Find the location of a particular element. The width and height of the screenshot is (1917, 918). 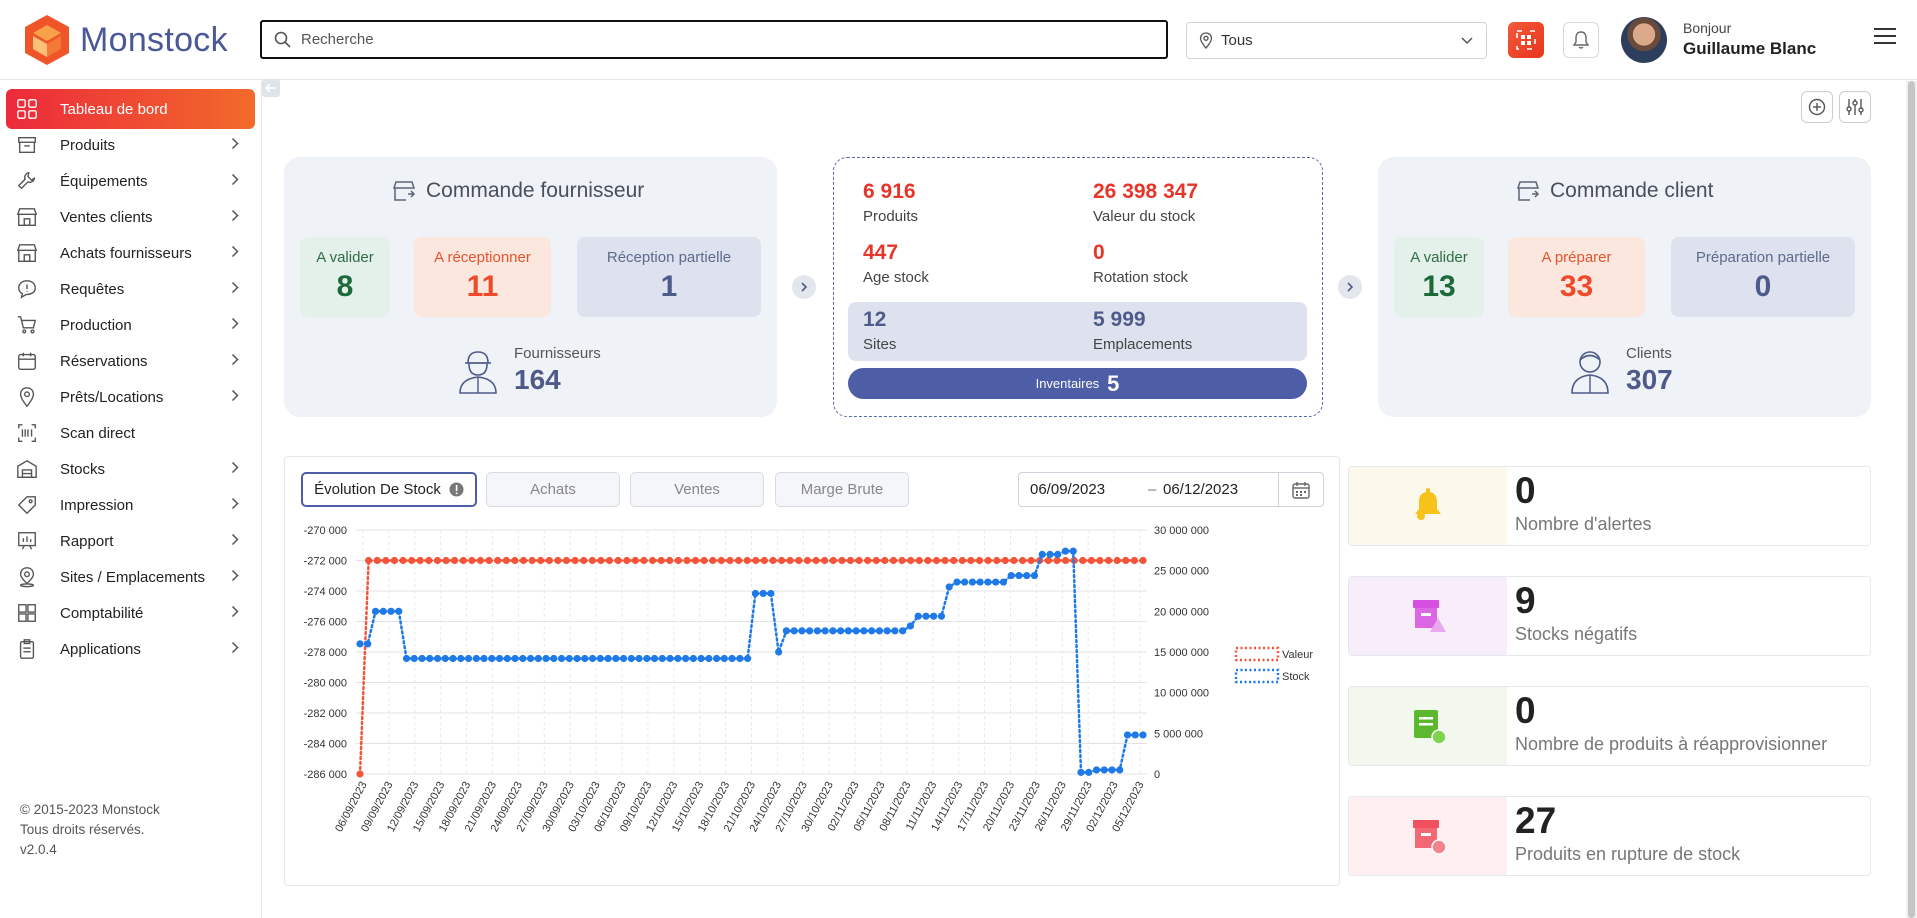

user-greeting: Bonjour Guillaume Blanc is located at coordinates (1749, 39).